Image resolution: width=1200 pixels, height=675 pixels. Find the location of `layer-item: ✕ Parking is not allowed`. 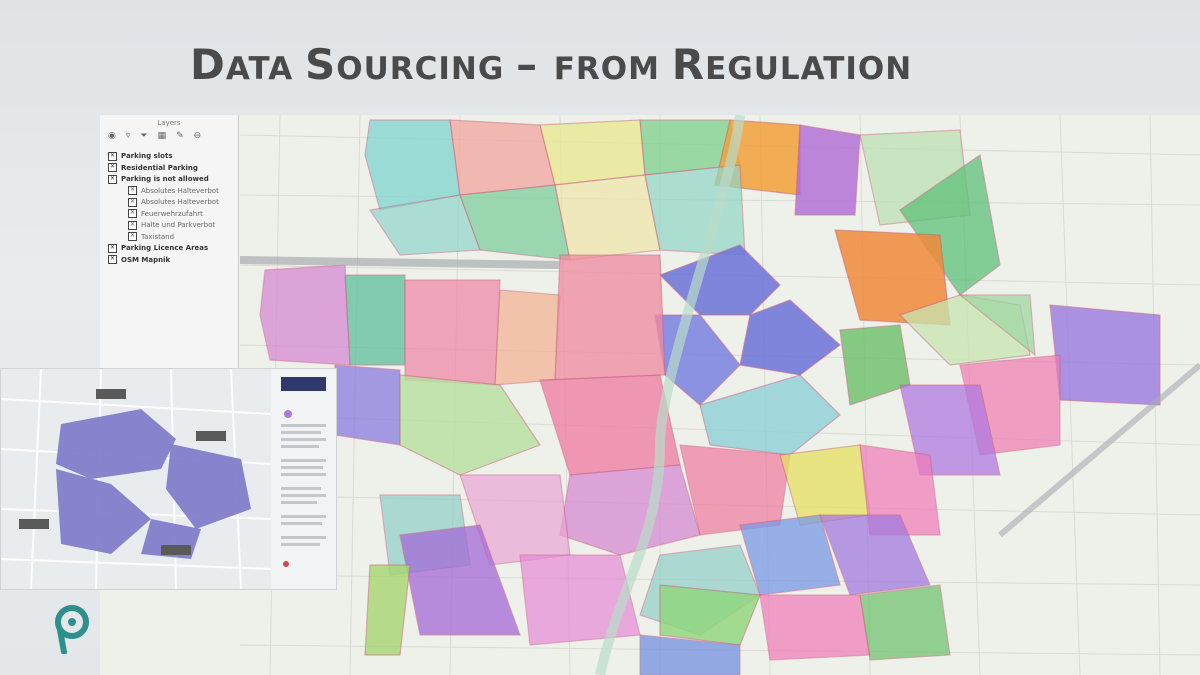

layer-item: ✕ Parking is not allowed is located at coordinates (158, 179).